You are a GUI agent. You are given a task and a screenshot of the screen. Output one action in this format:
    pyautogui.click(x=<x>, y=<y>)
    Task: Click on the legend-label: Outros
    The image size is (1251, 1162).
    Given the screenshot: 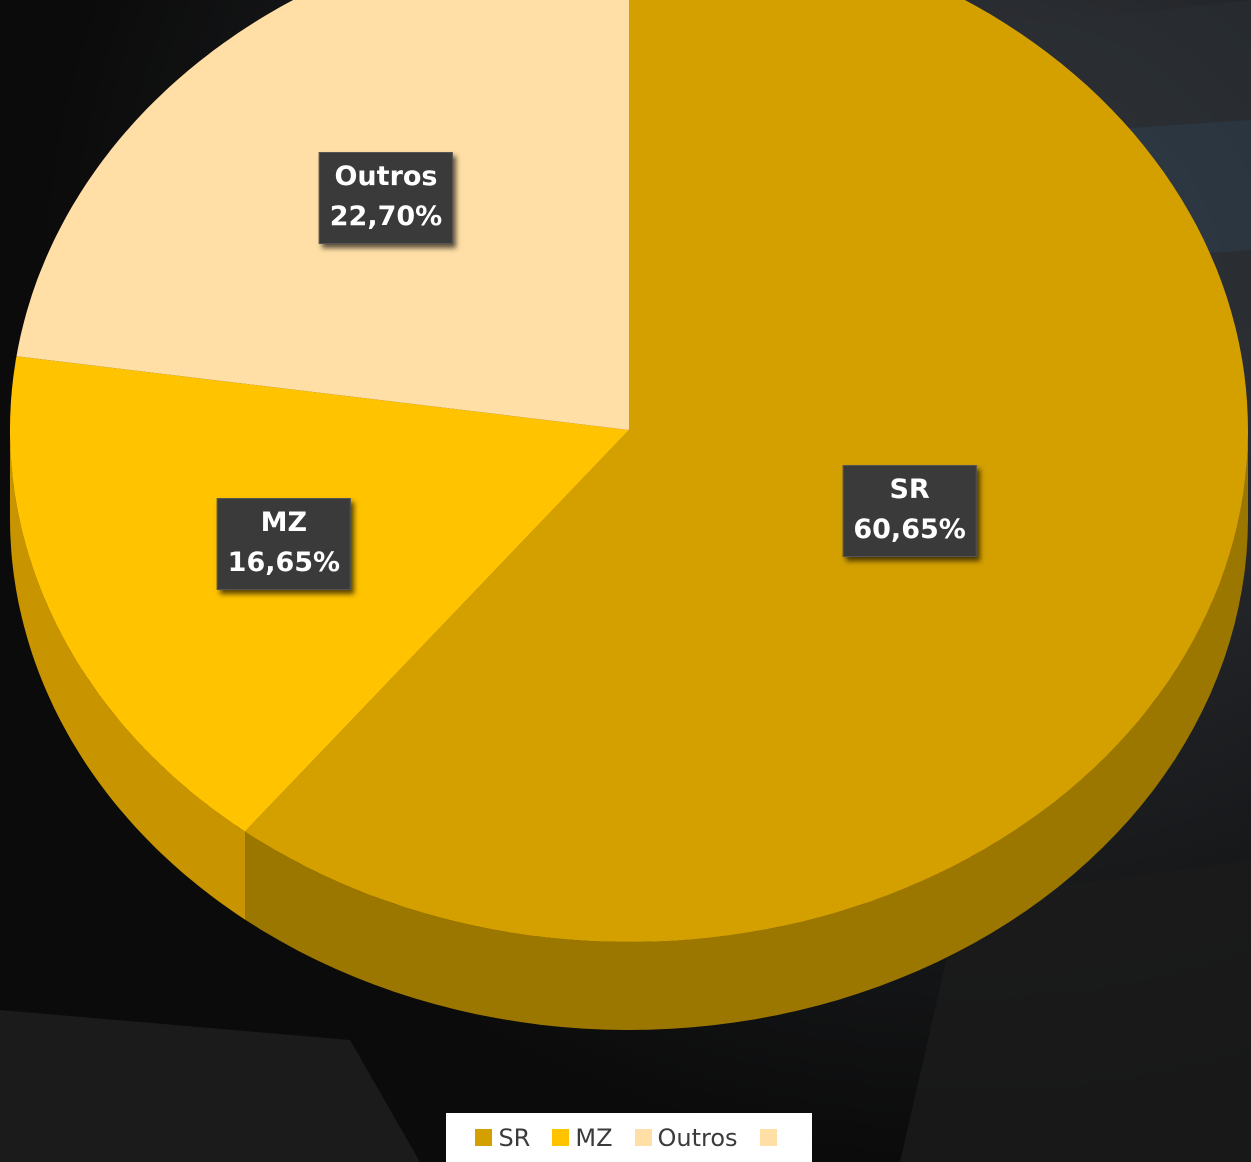 What is the action you would take?
    pyautogui.click(x=697, y=1137)
    